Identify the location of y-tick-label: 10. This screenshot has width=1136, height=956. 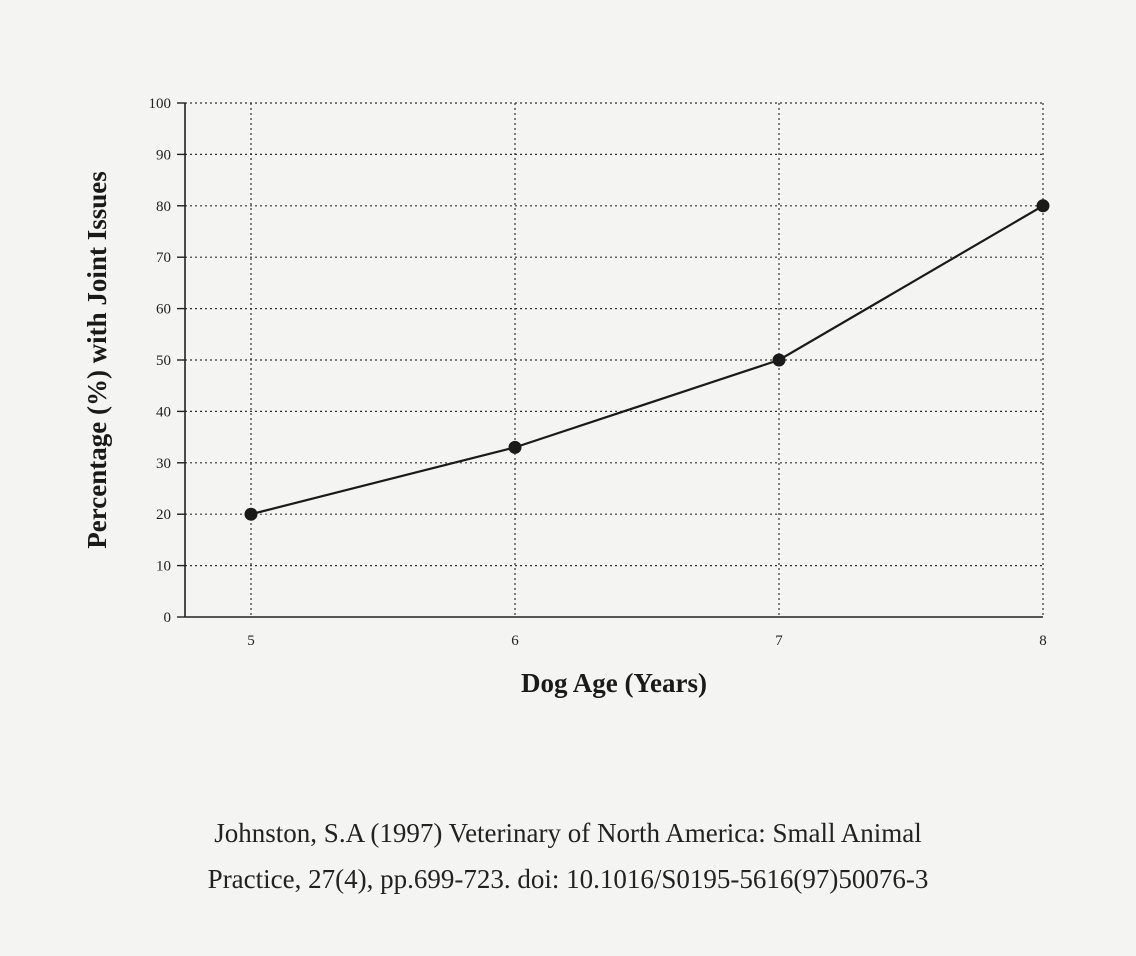
(163, 567).